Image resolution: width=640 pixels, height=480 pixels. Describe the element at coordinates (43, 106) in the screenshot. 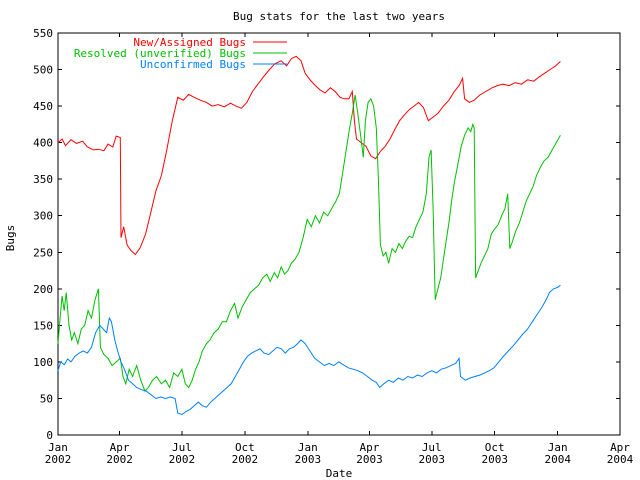

I see `y-tick-label: 450` at that location.